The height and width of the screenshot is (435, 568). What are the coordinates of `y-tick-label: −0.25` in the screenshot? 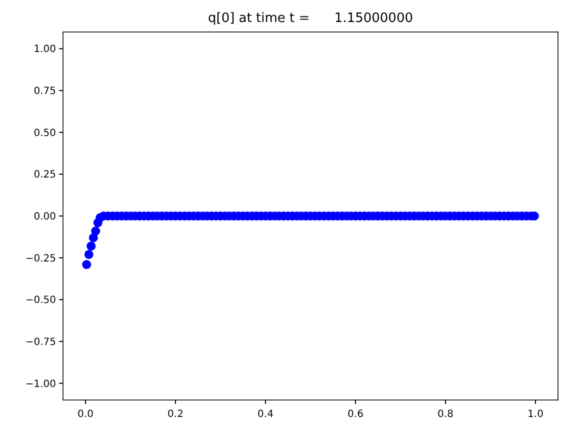 It's located at (40, 258).